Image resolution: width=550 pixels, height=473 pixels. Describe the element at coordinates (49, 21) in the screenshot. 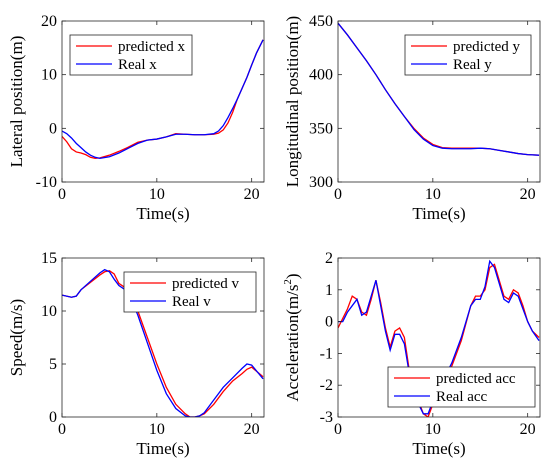

I see `y-tick-label: 20` at that location.